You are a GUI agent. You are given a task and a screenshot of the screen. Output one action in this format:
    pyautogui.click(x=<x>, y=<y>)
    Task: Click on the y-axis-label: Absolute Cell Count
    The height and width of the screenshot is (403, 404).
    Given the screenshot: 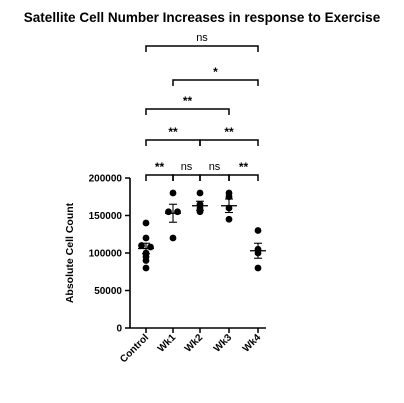 What is the action you would take?
    pyautogui.click(x=70, y=252)
    